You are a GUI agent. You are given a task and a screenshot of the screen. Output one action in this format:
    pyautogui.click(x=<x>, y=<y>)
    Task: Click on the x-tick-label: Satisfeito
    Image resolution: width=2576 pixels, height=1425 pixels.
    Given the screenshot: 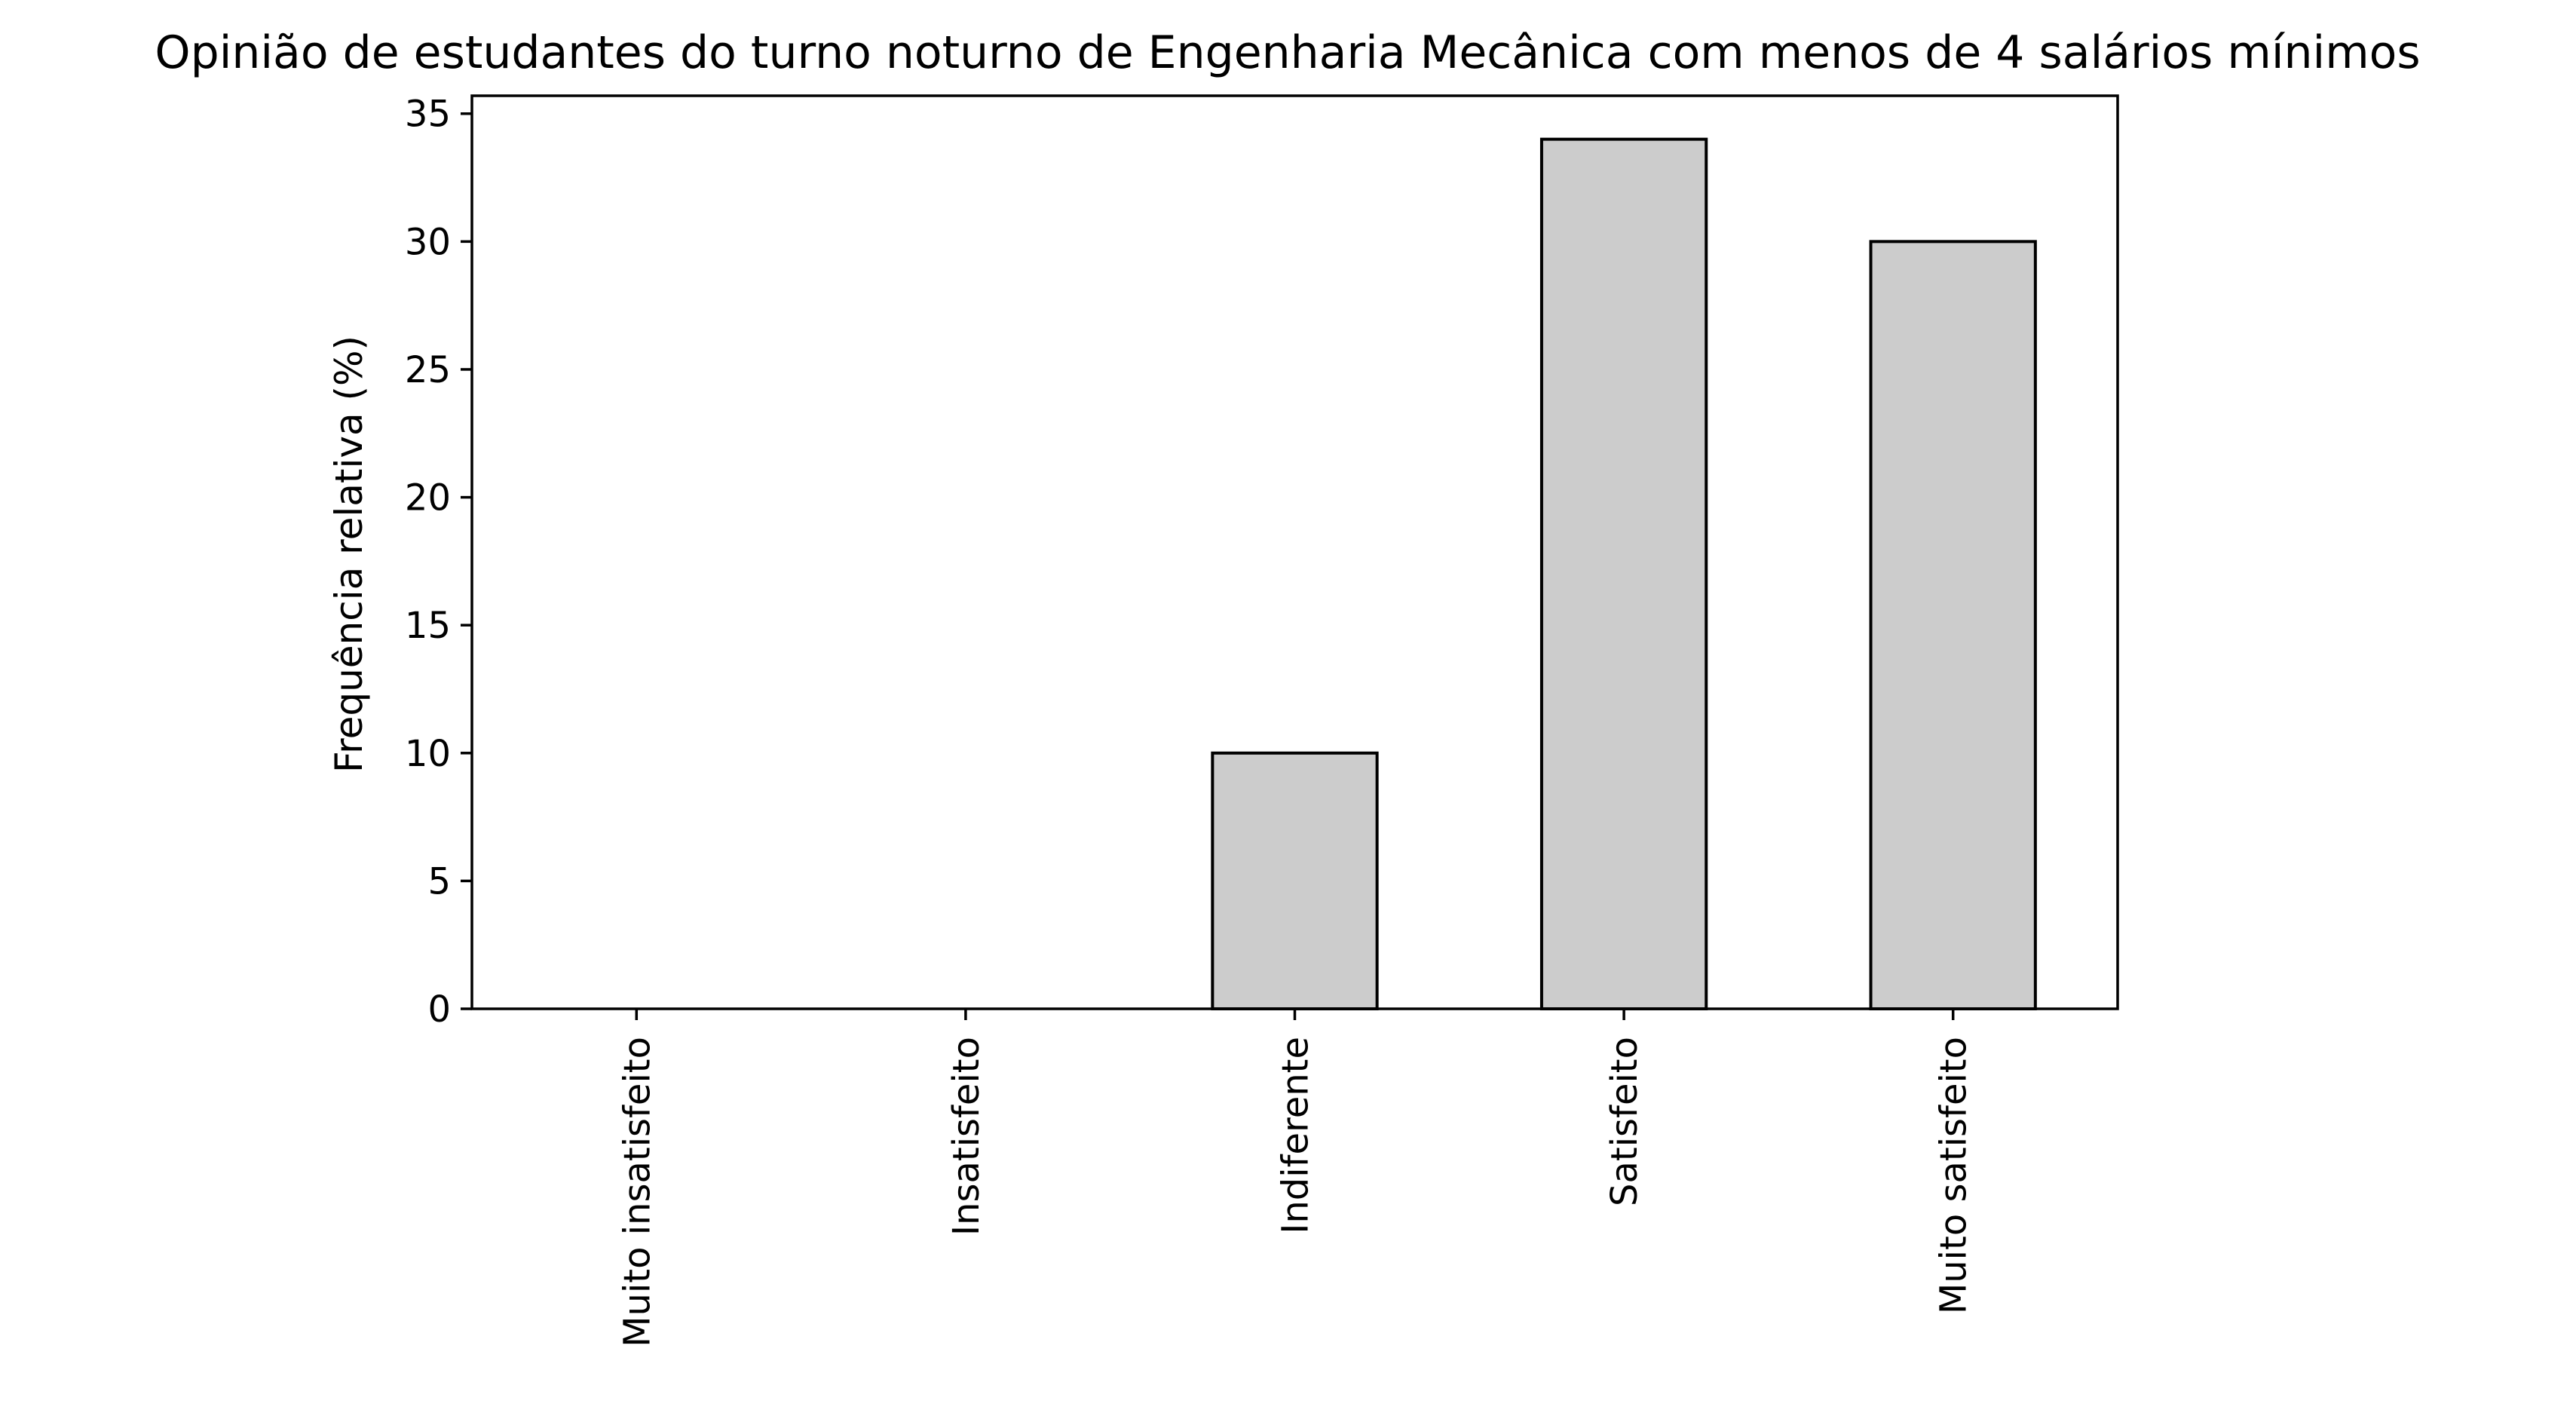 What is the action you would take?
    pyautogui.click(x=1624, y=1121)
    